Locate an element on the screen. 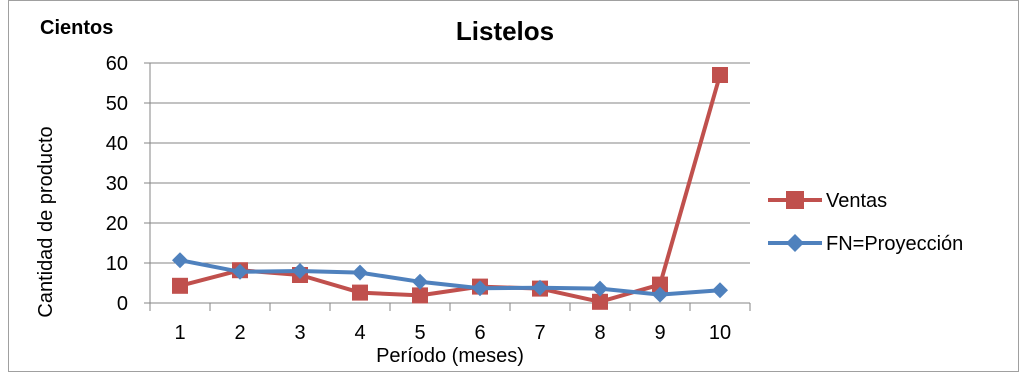 The width and height of the screenshot is (1024, 377). y-tick-label: 20 is located at coordinates (117, 224).